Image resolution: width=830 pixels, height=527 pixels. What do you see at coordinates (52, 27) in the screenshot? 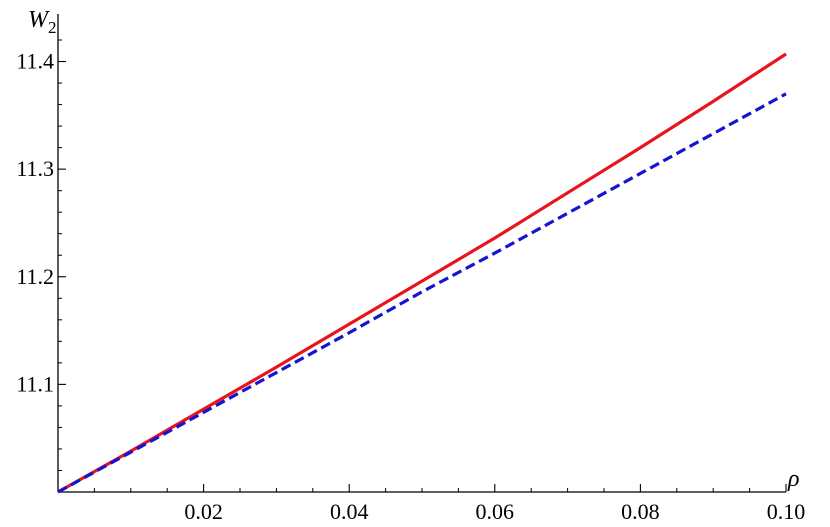
I see `y-axis-label-sub: 2` at bounding box center [52, 27].